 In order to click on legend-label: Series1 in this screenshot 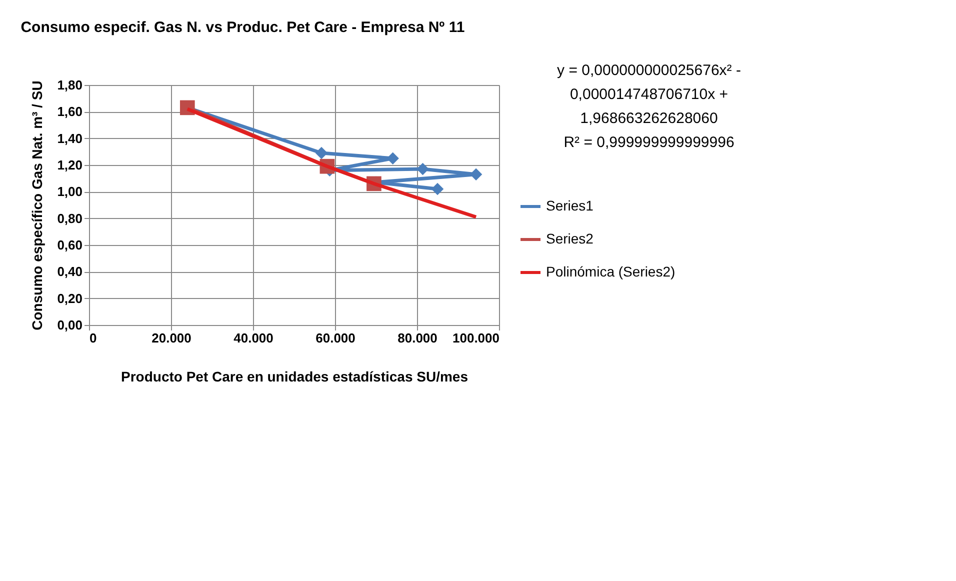, I will do `click(570, 206)`.